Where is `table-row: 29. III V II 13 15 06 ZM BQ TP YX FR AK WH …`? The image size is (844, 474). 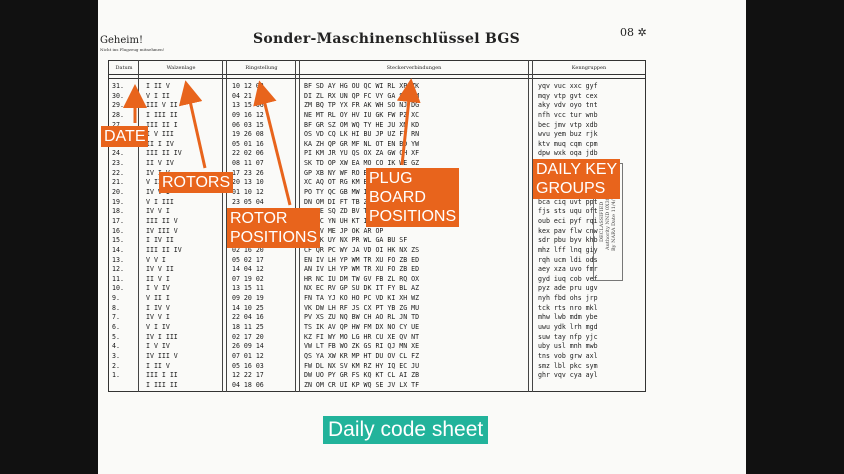 table-row: 29. III V II 13 15 06 ZM BQ TP YX FR AK WH … is located at coordinates (376, 106).